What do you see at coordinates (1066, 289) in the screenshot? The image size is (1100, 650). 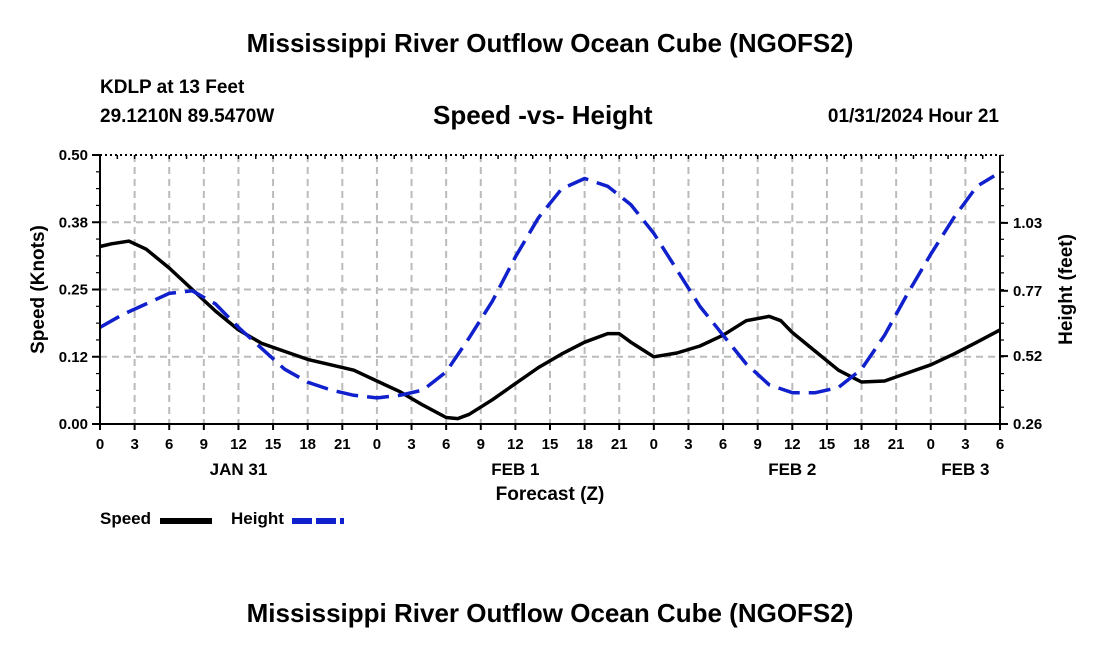 I see `y2-axis-title: Height (feet)` at bounding box center [1066, 289].